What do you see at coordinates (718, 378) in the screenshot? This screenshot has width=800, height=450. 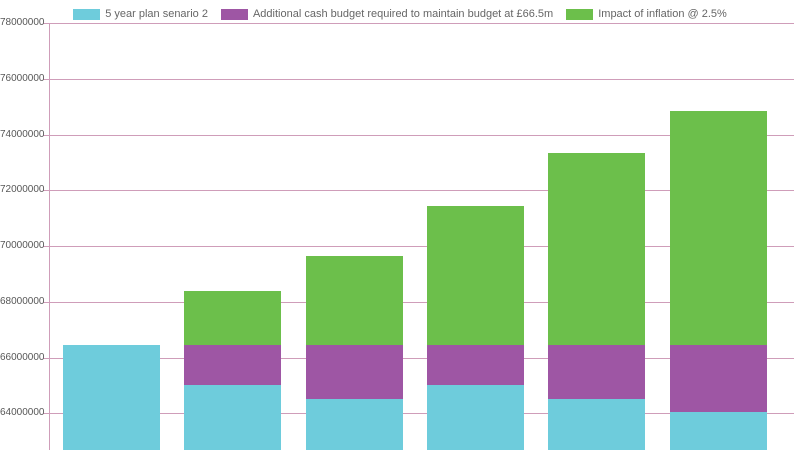 I see `bar-6-segment-additional-cash` at bounding box center [718, 378].